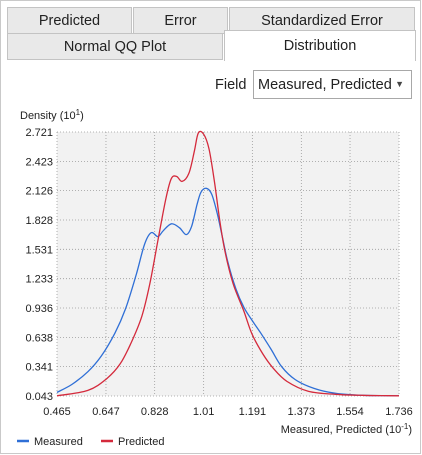 Image resolution: width=422 pixels, height=455 pixels. Describe the element at coordinates (39, 280) in the screenshot. I see `y-tick-label: 1.233` at that location.